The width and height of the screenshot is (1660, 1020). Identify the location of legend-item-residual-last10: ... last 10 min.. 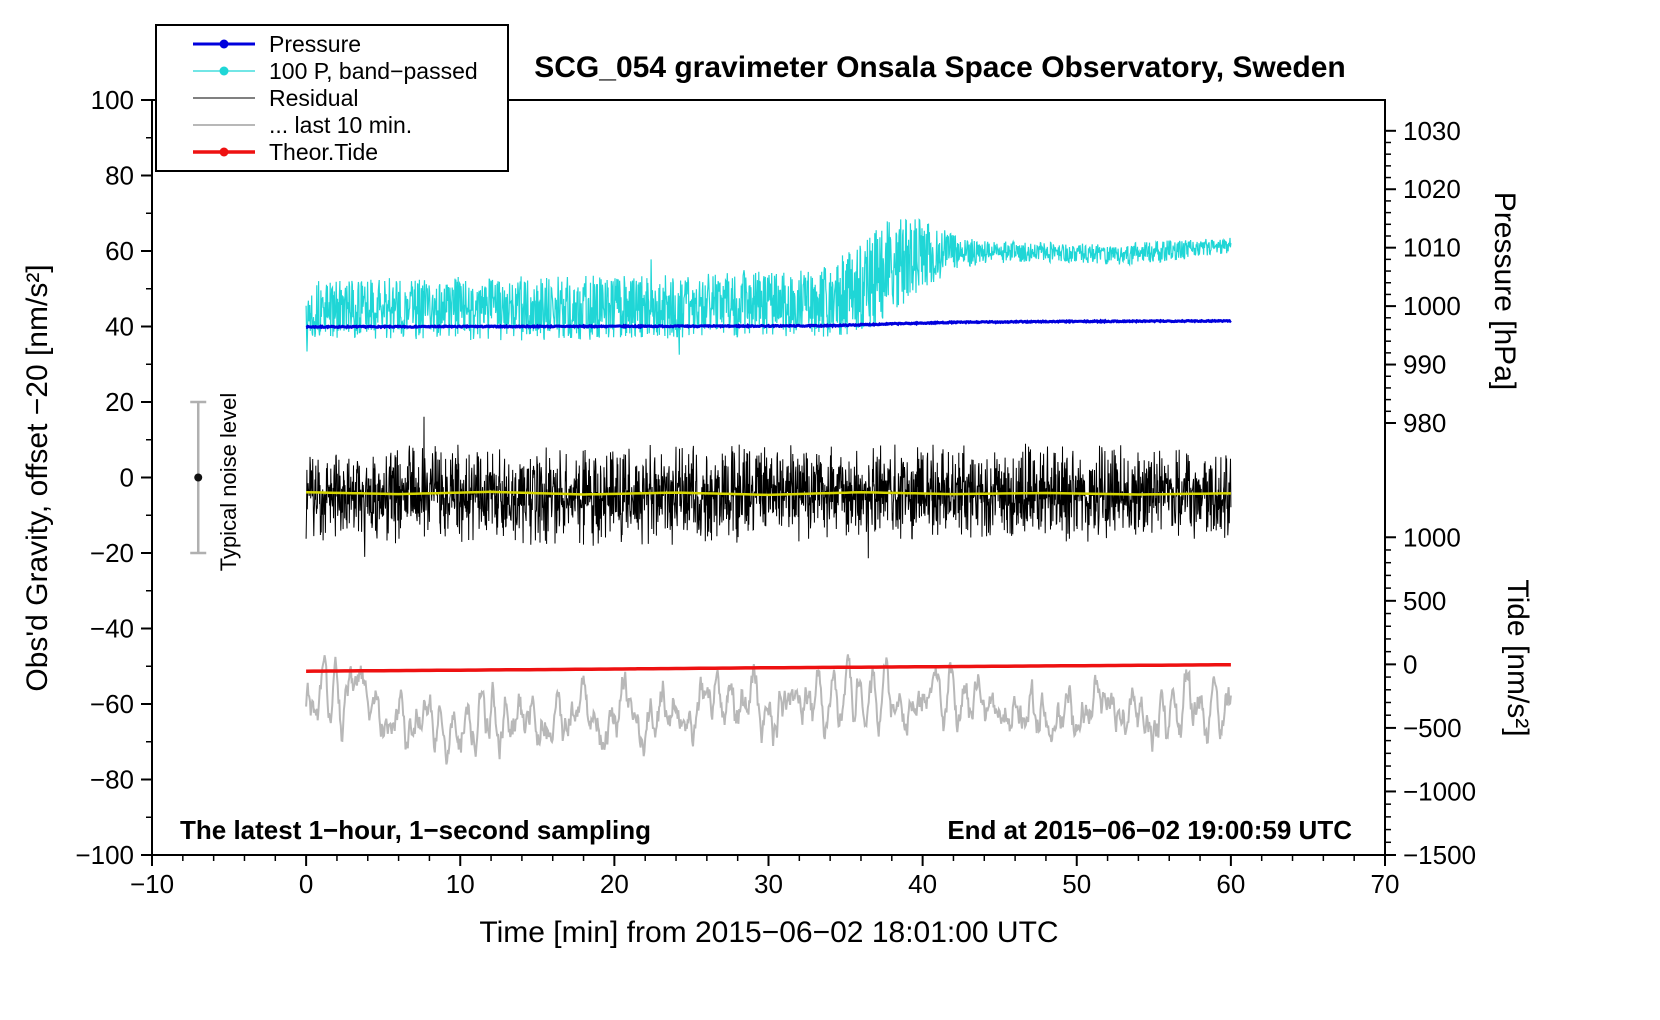
(332, 125).